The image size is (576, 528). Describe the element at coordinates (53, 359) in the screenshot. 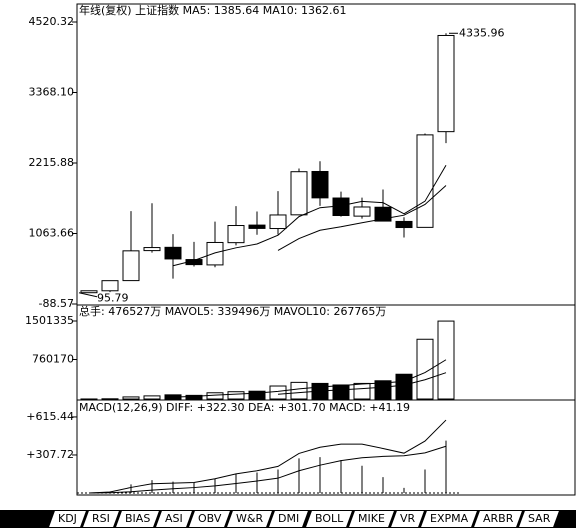

I see `y-tick-label: 760170` at that location.